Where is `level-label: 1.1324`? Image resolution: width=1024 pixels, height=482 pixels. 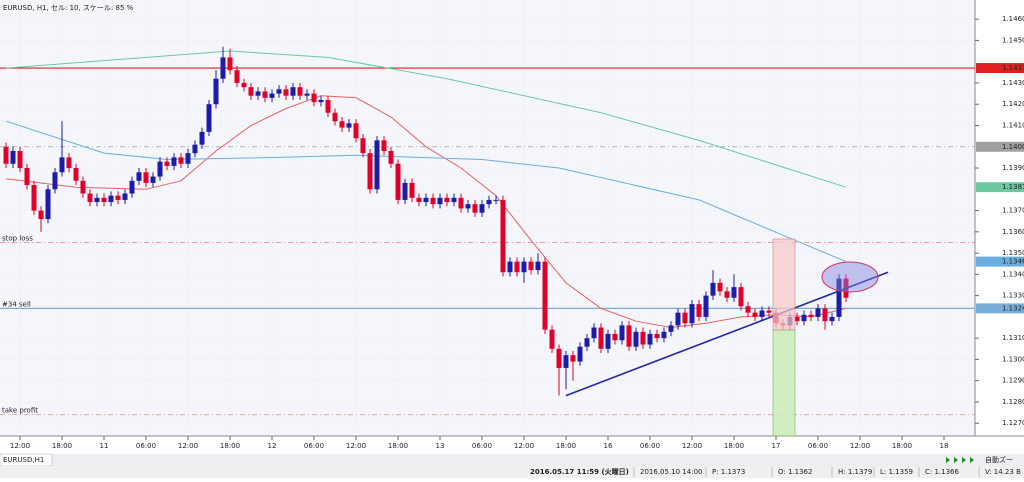
level-label: 1.1324 is located at coordinates (1013, 308).